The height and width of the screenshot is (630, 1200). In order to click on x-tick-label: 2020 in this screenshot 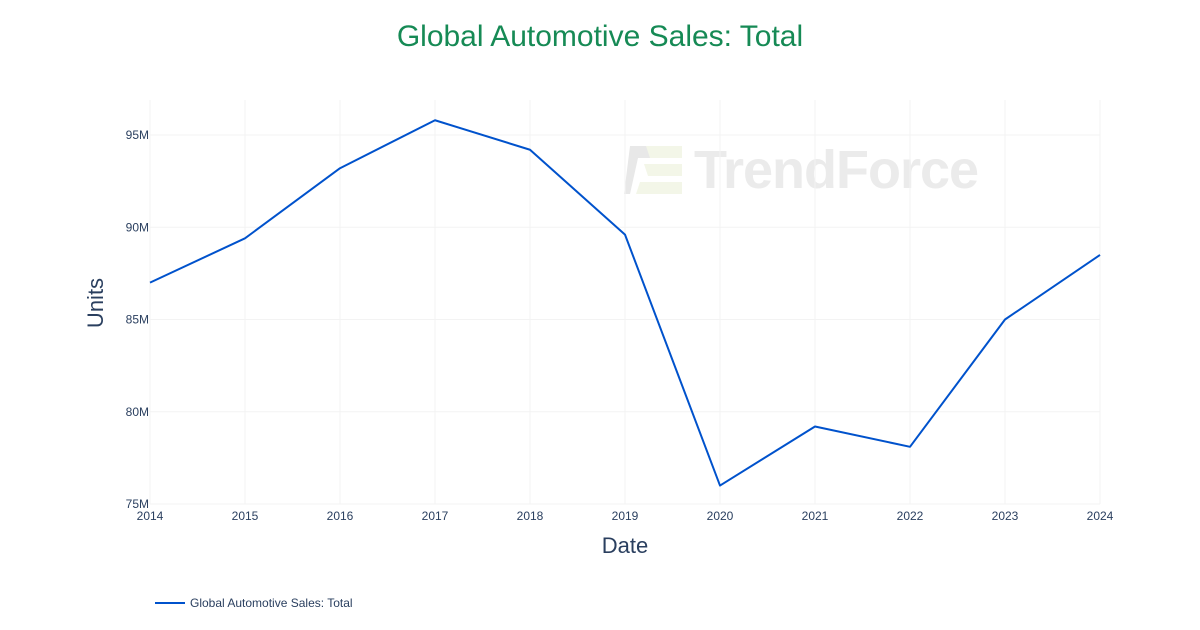, I will do `click(720, 516)`.